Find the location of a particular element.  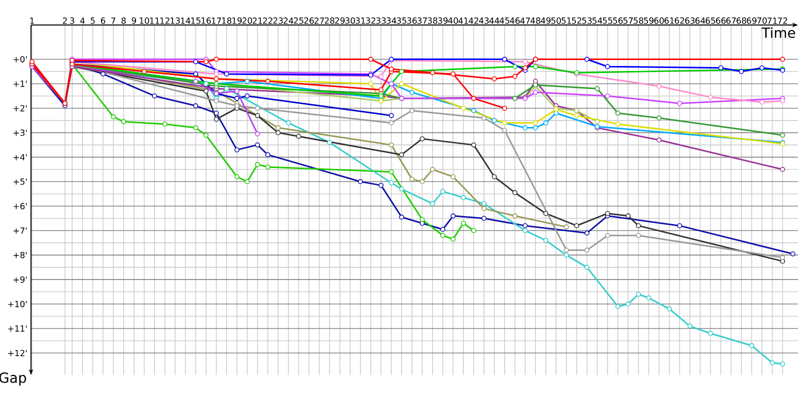

x-tick-label: 18 is located at coordinates (227, 20).